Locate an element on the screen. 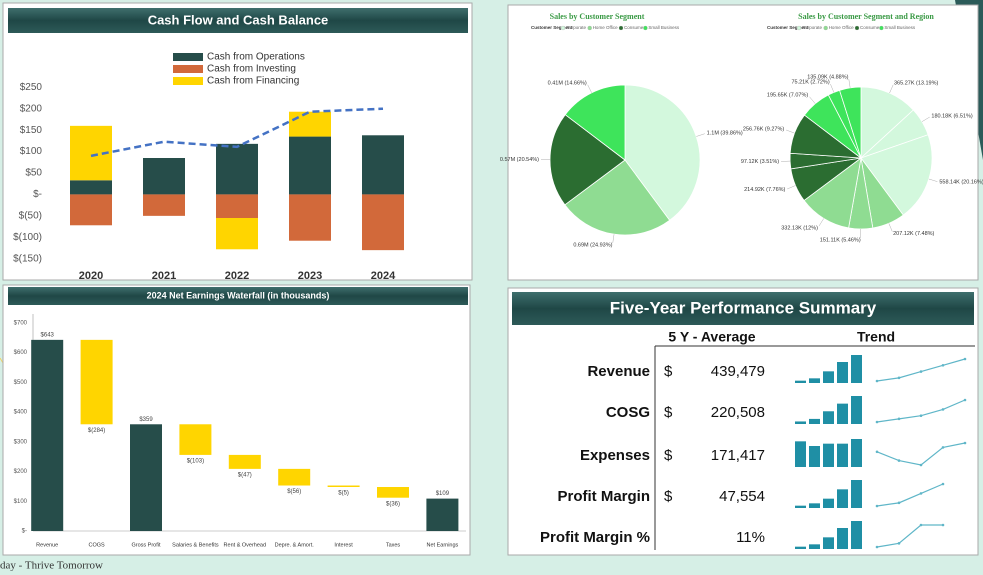 The height and width of the screenshot is (575, 983). x-tick-label: Depre. & Amort. is located at coordinates (295, 545).